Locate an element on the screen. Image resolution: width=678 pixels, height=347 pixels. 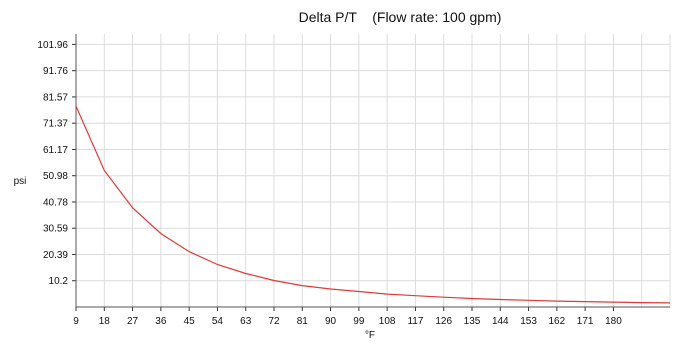
x-tick-label: 54 is located at coordinates (218, 321).